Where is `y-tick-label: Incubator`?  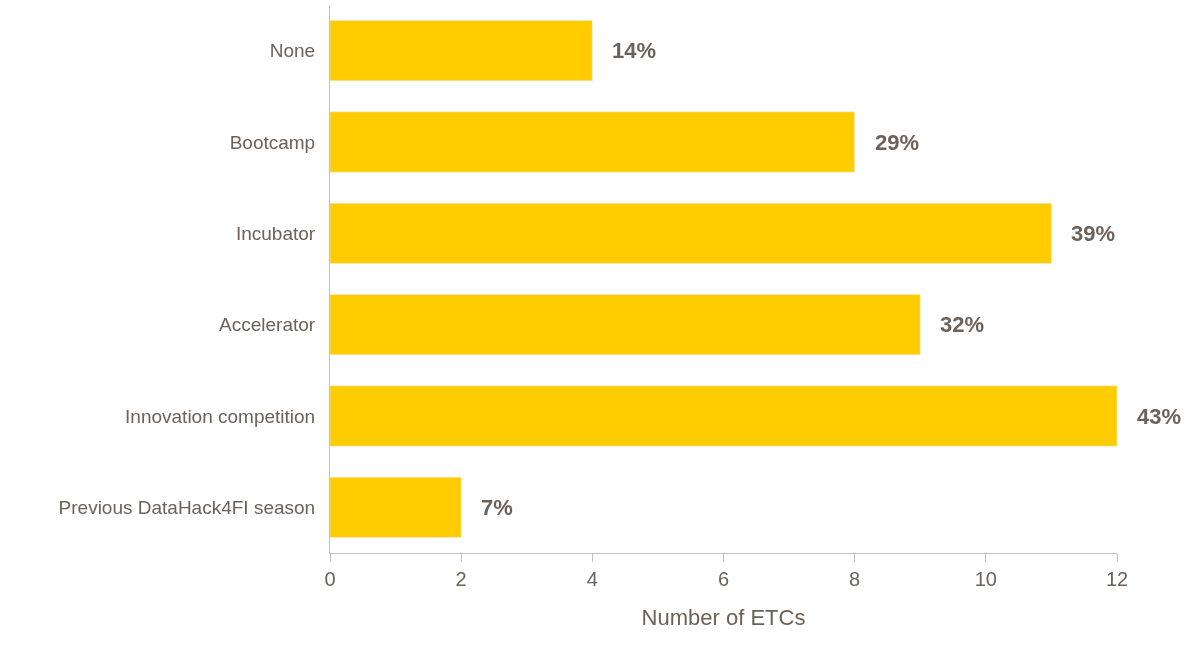
y-tick-label: Incubator is located at coordinates (275, 233).